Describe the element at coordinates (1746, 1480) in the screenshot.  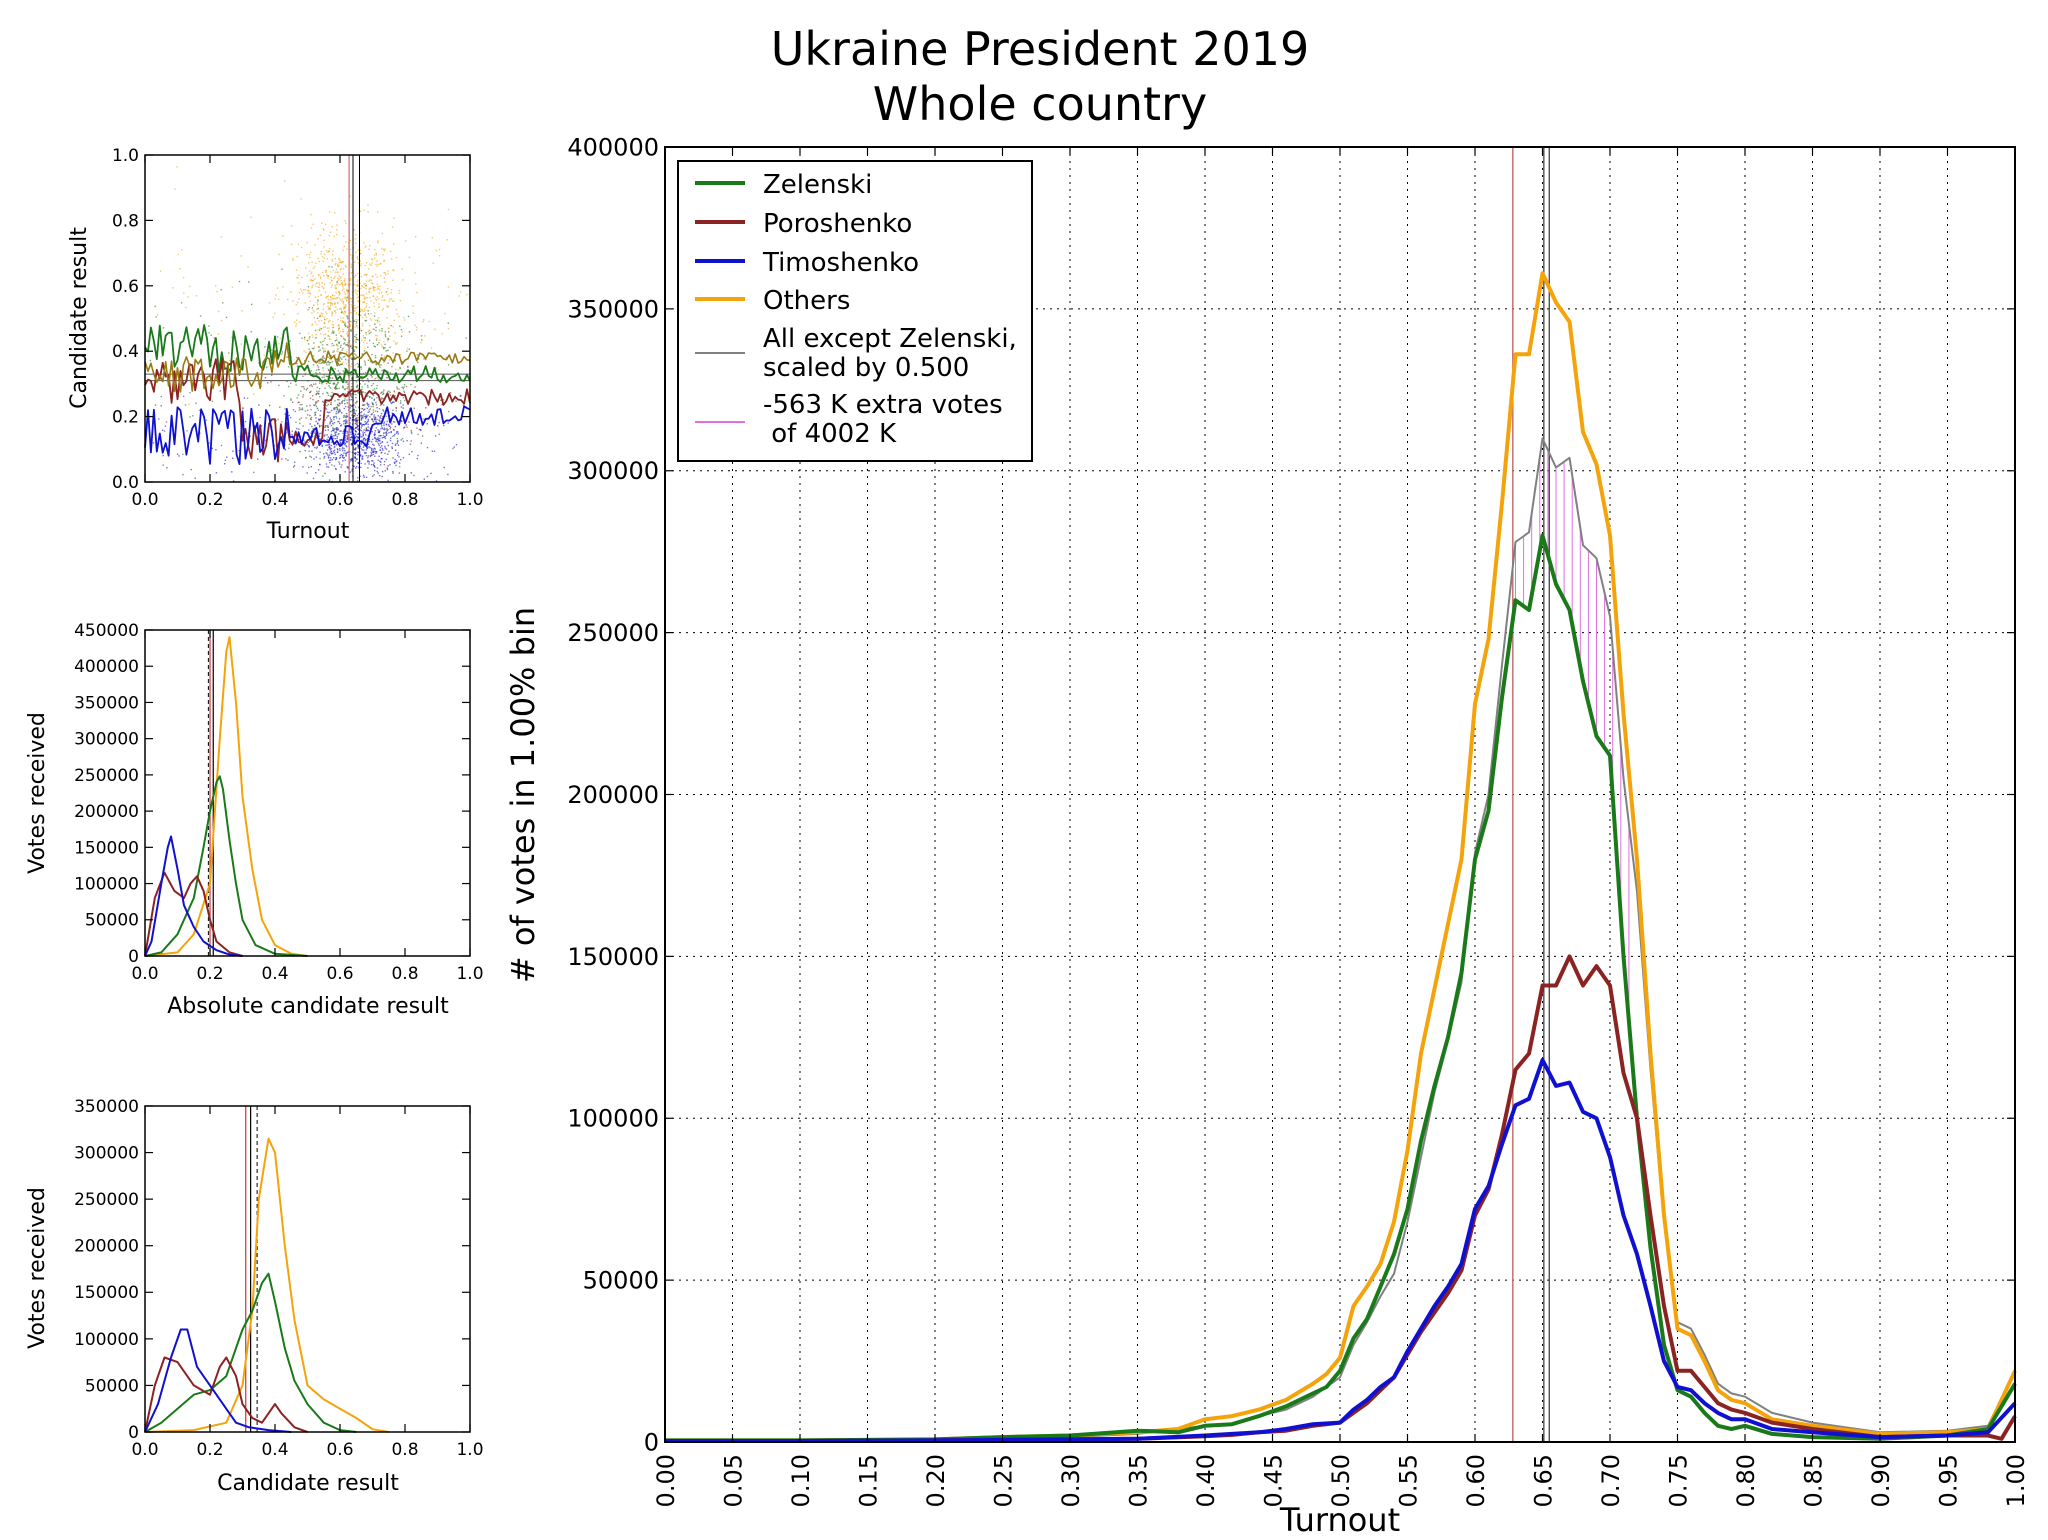
I see `x-tick-label: 0.80` at that location.